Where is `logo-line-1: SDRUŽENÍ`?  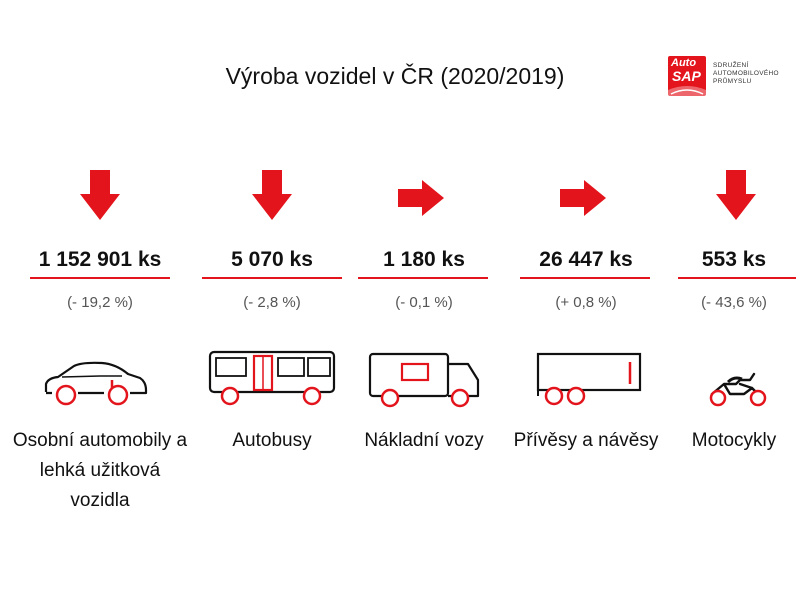 logo-line-1: SDRUŽENÍ is located at coordinates (731, 65).